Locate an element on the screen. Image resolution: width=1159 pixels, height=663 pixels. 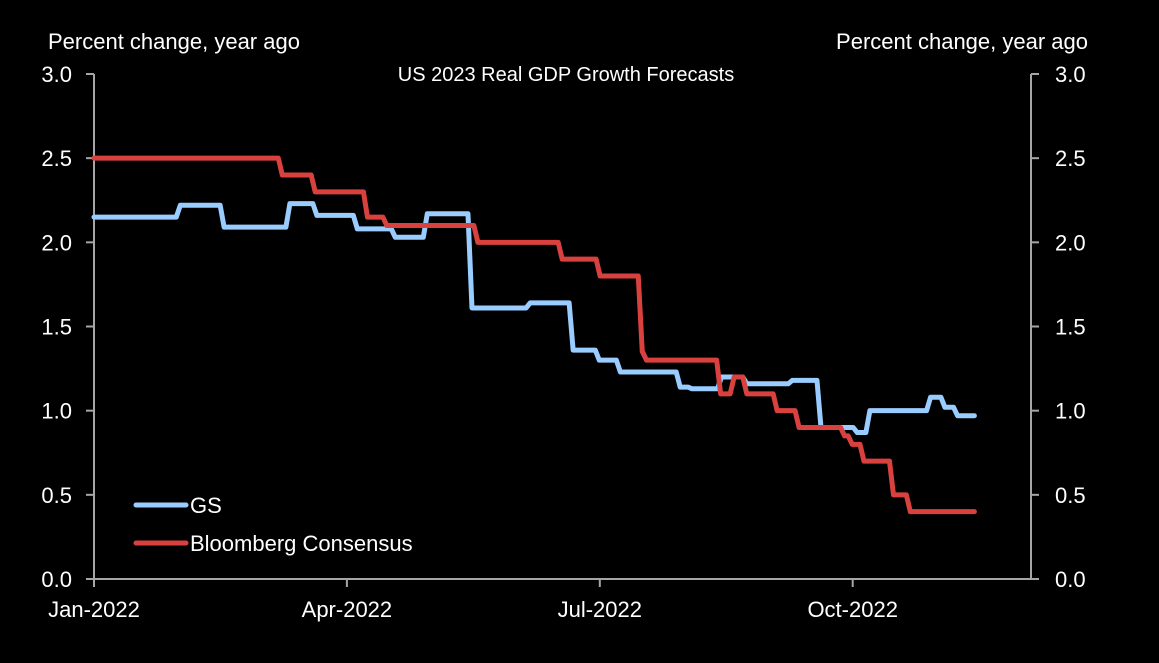
x-tick-label: Oct-2022 is located at coordinates (852, 609).